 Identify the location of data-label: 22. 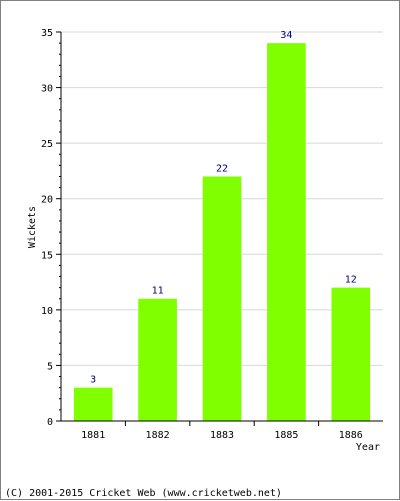
(222, 168).